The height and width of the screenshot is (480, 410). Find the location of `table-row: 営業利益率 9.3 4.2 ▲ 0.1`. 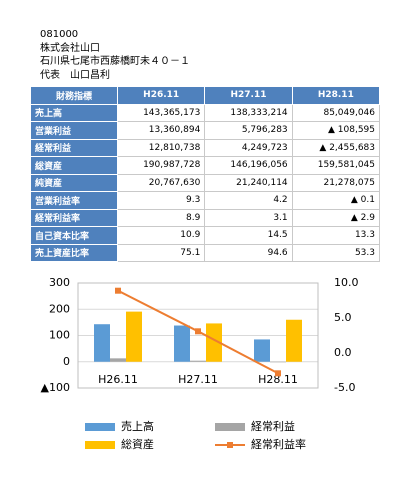

table-row: 営業利益率 9.3 4.2 ▲ 0.1 is located at coordinates (205, 200).